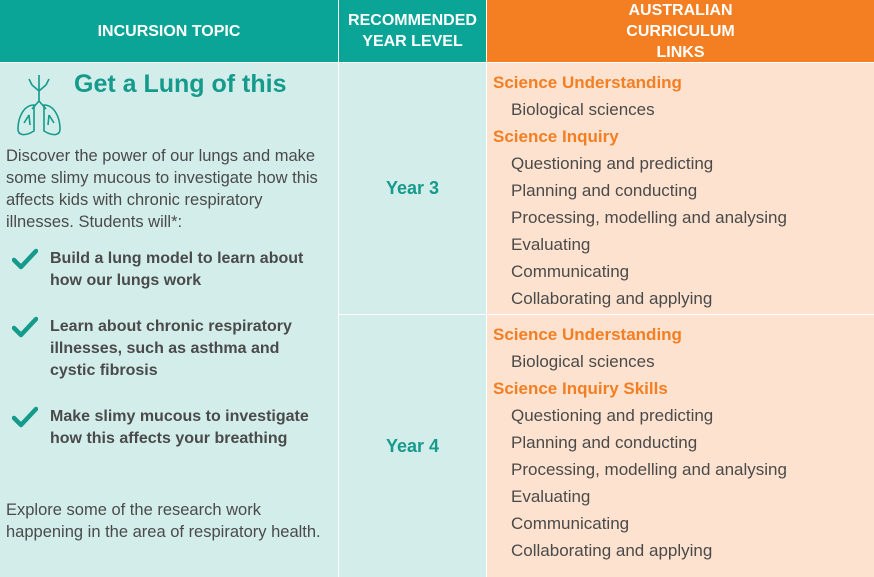 The width and height of the screenshot is (874, 577). I want to click on link-heading: Science Inquiry, so click(556, 136).